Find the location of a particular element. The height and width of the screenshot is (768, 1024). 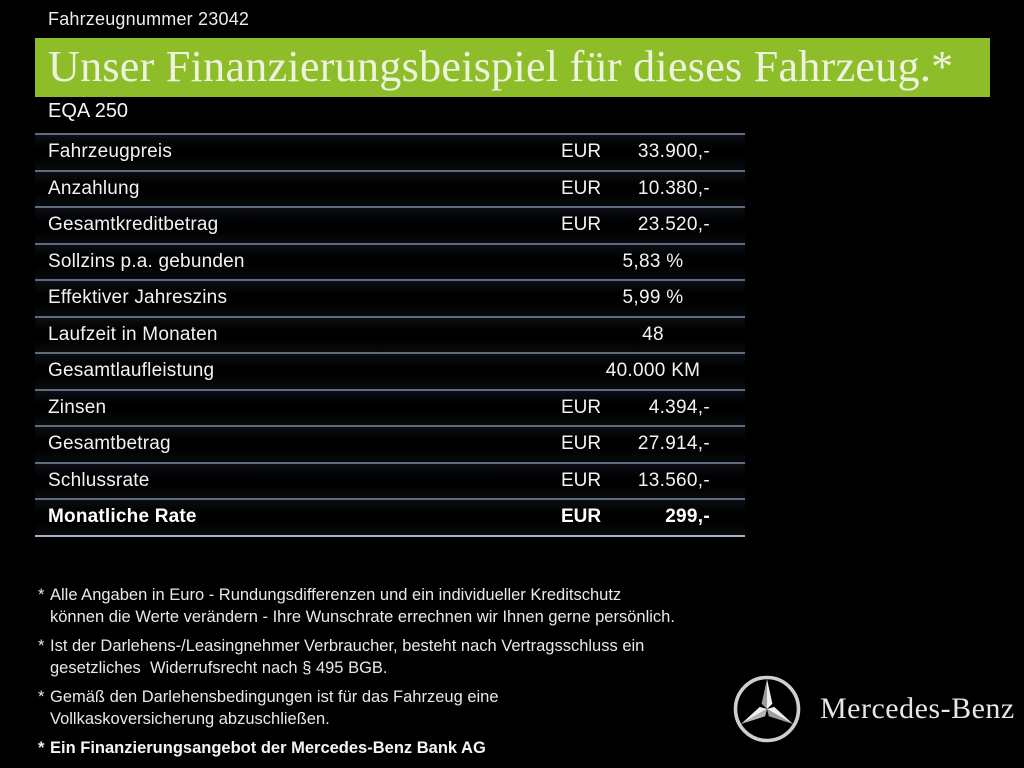

row-value: 23.520,- is located at coordinates (673, 225).